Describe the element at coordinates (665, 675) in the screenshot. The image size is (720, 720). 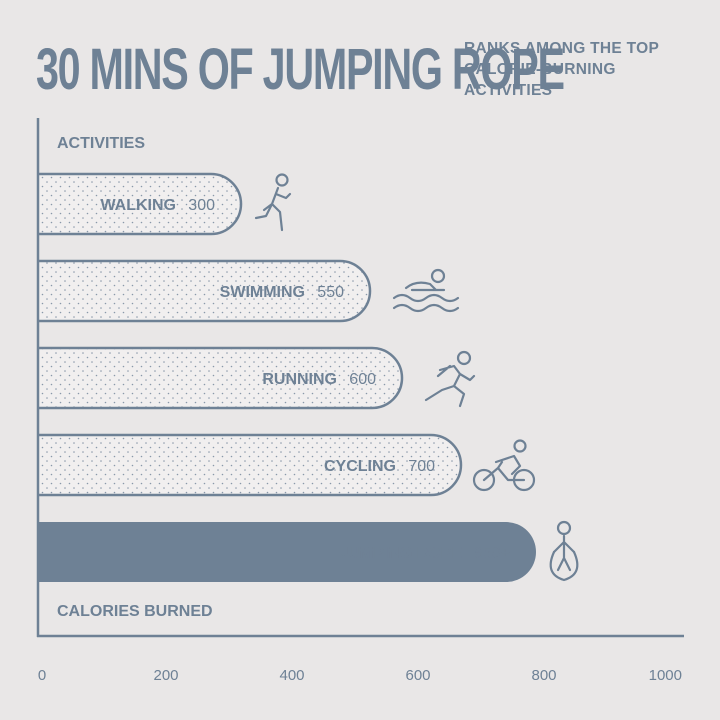
I see `x-tick-label: 1000` at that location.